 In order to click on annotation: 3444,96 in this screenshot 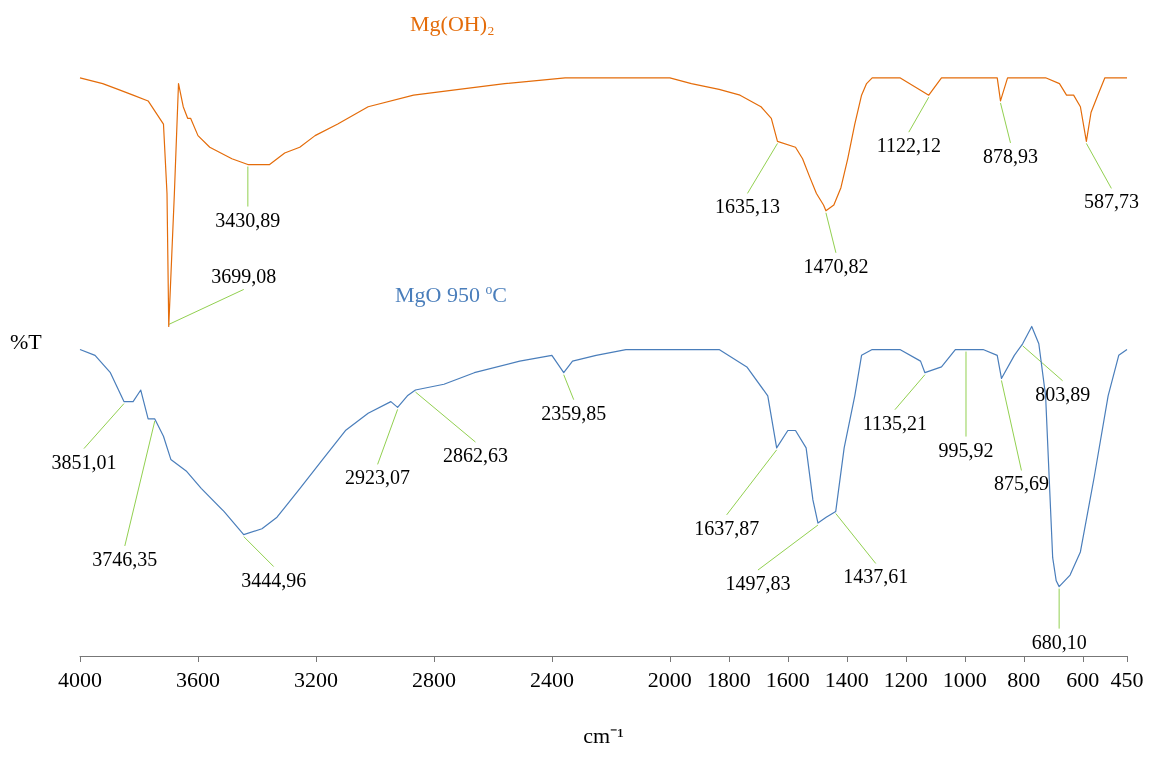, I will do `click(274, 579)`.